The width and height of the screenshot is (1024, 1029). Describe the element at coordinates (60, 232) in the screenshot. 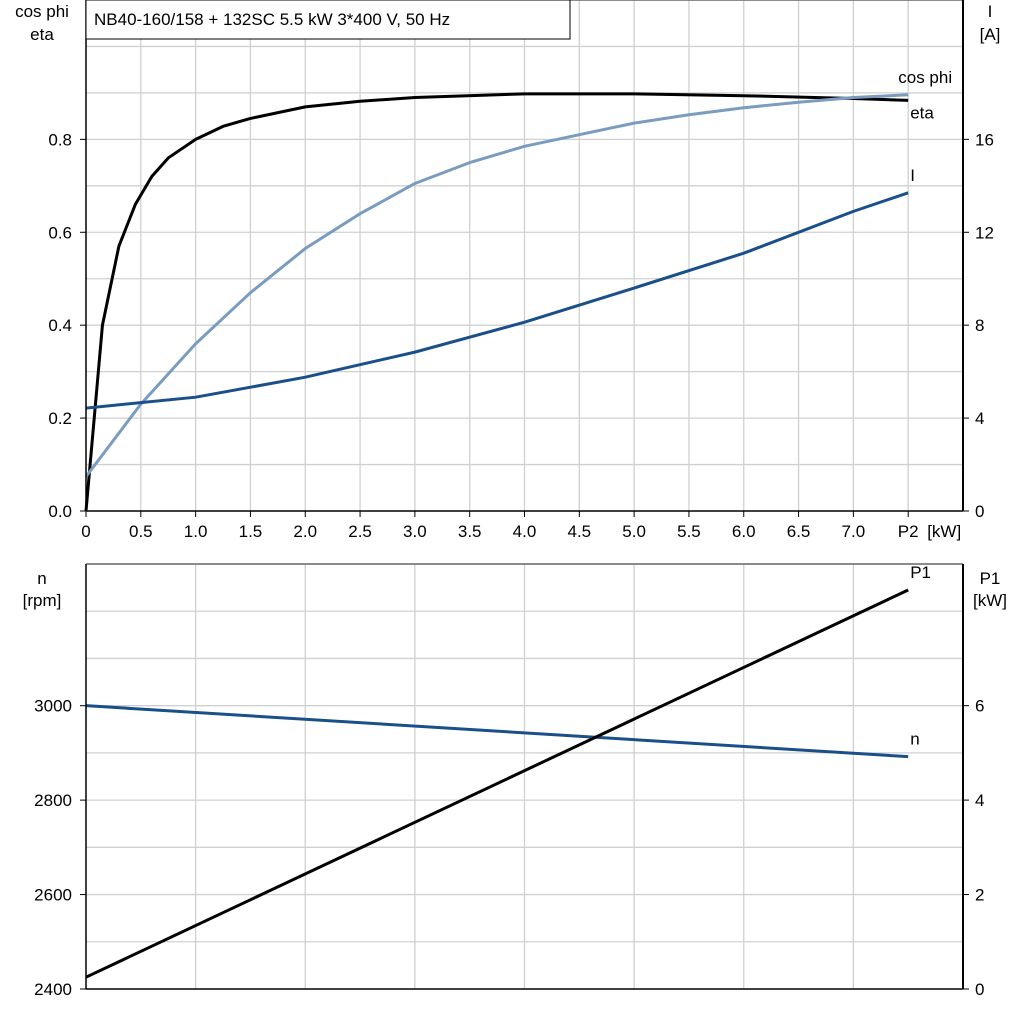

I see `left-tick-label: 0.6` at that location.